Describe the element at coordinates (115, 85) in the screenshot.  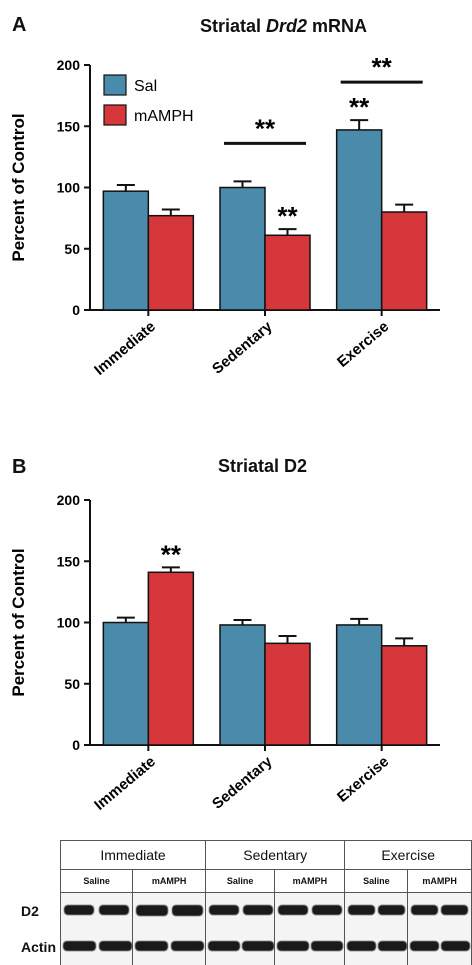
I see `legend-swatch-sal` at that location.